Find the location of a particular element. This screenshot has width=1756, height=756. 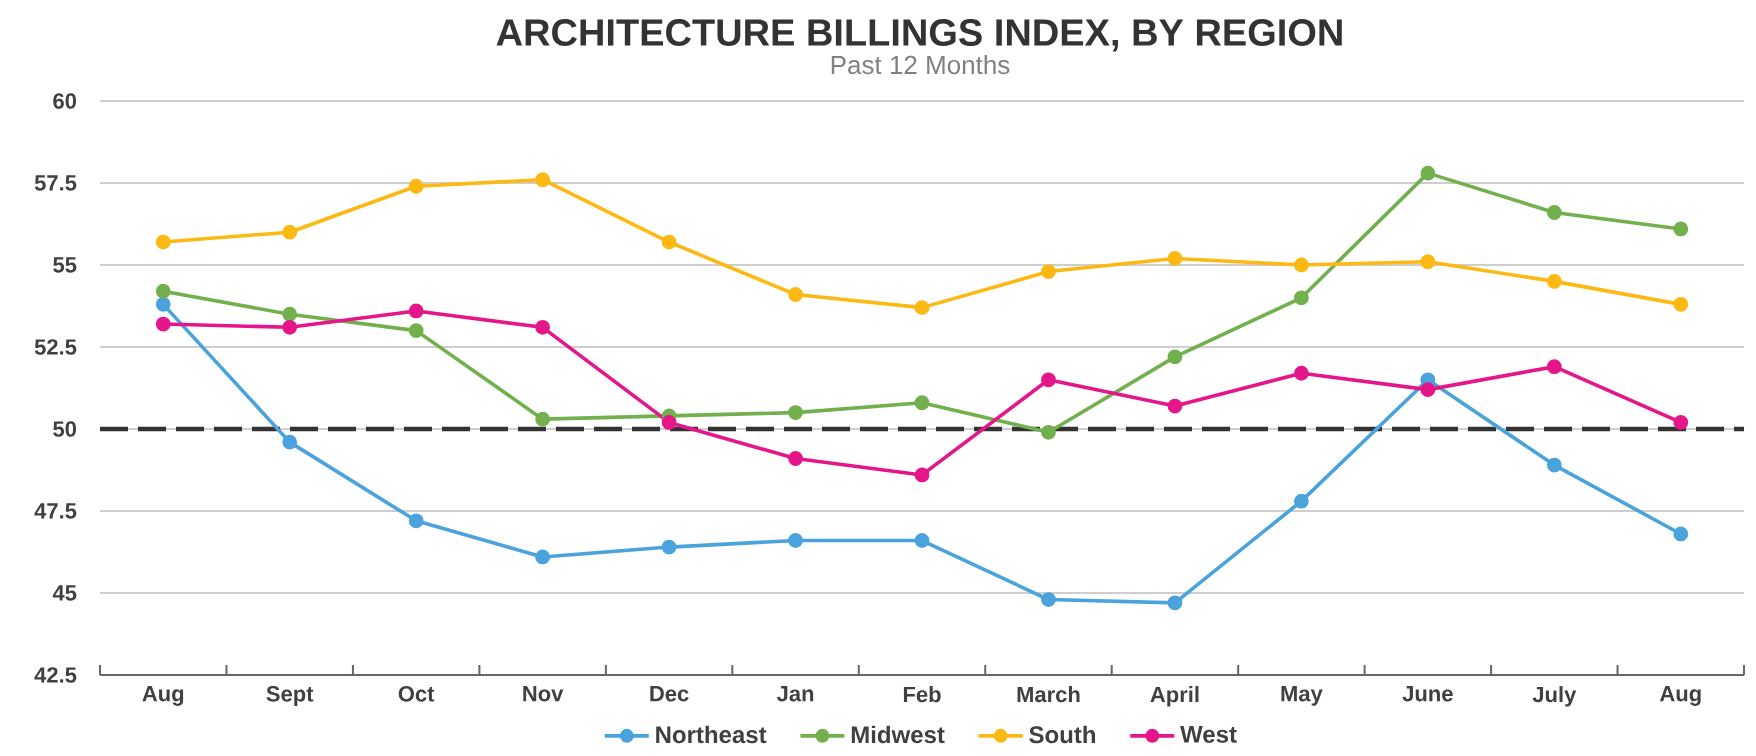

legend-label: South is located at coordinates (1062, 734).